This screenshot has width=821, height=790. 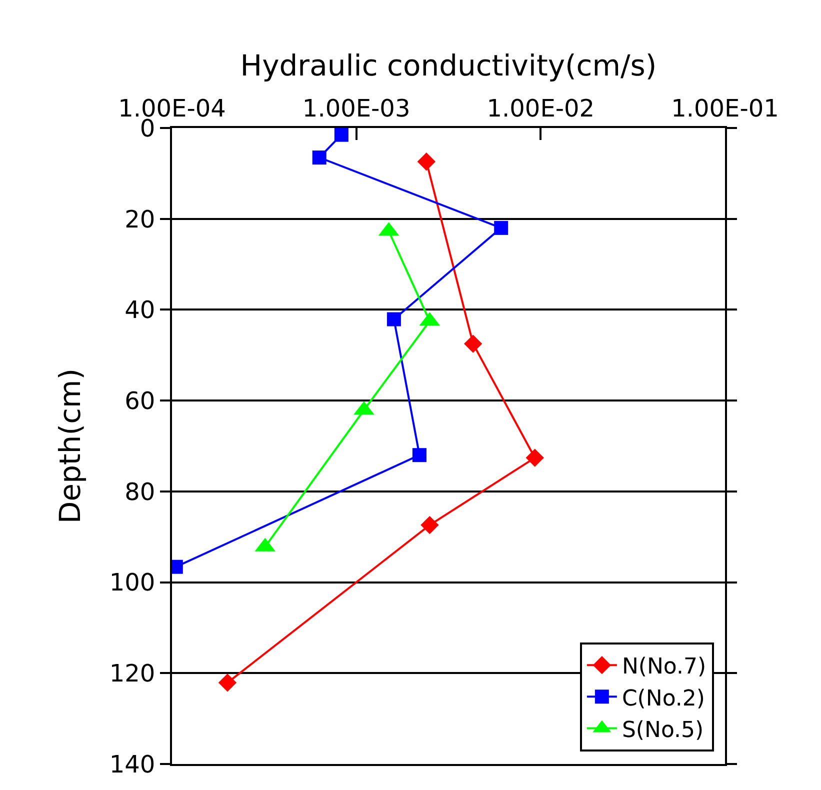 What do you see at coordinates (664, 699) in the screenshot?
I see `legend-label: C(No.2)` at bounding box center [664, 699].